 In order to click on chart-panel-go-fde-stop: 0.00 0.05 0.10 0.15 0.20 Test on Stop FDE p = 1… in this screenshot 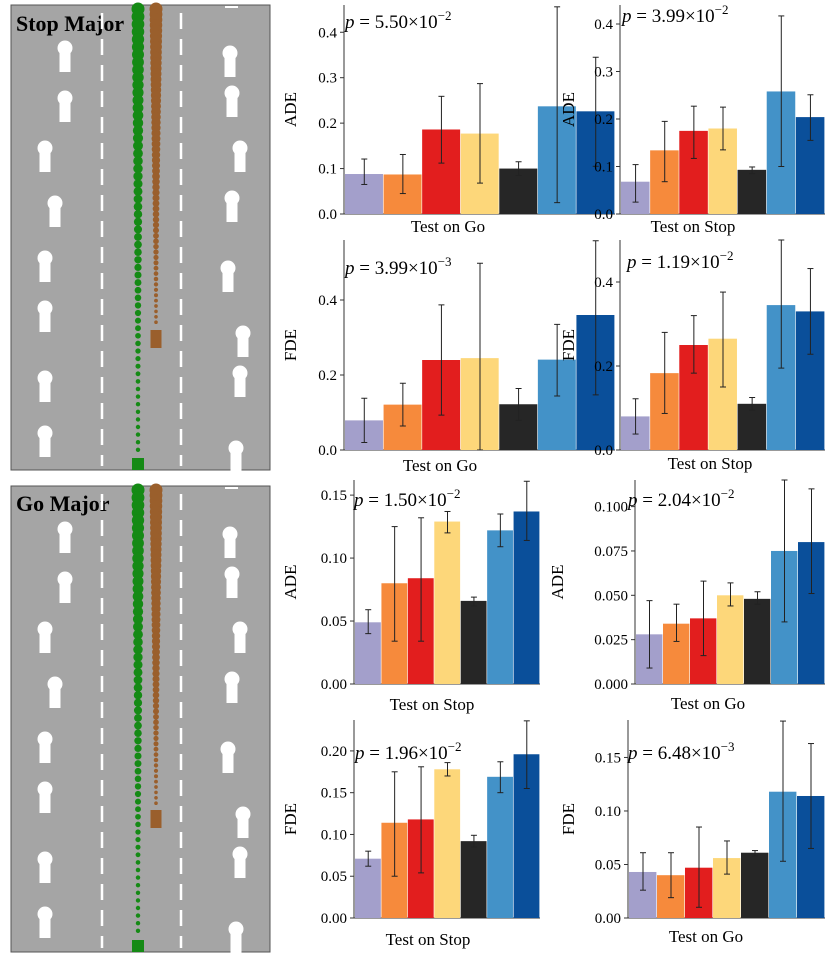, I will do `click(410, 834)`.